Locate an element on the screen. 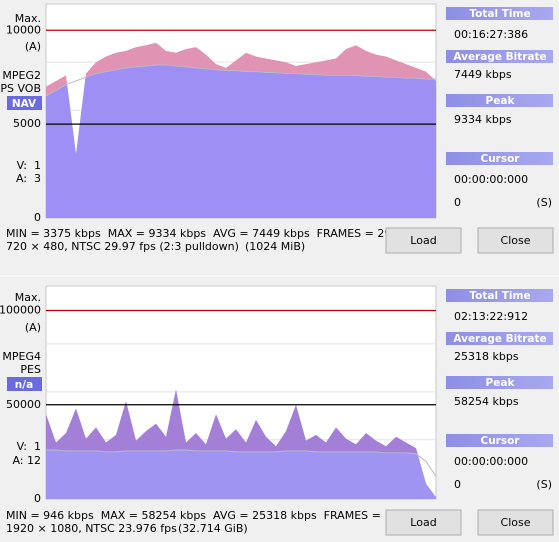  video-info: 720 × 480, NTSC 29.97 fps (2:3 pulldown) is located at coordinates (122, 246).